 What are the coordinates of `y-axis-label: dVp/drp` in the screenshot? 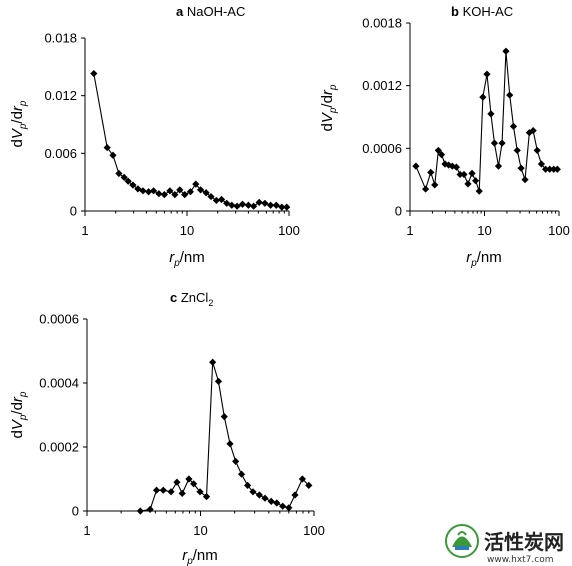 It's located at (19, 414).